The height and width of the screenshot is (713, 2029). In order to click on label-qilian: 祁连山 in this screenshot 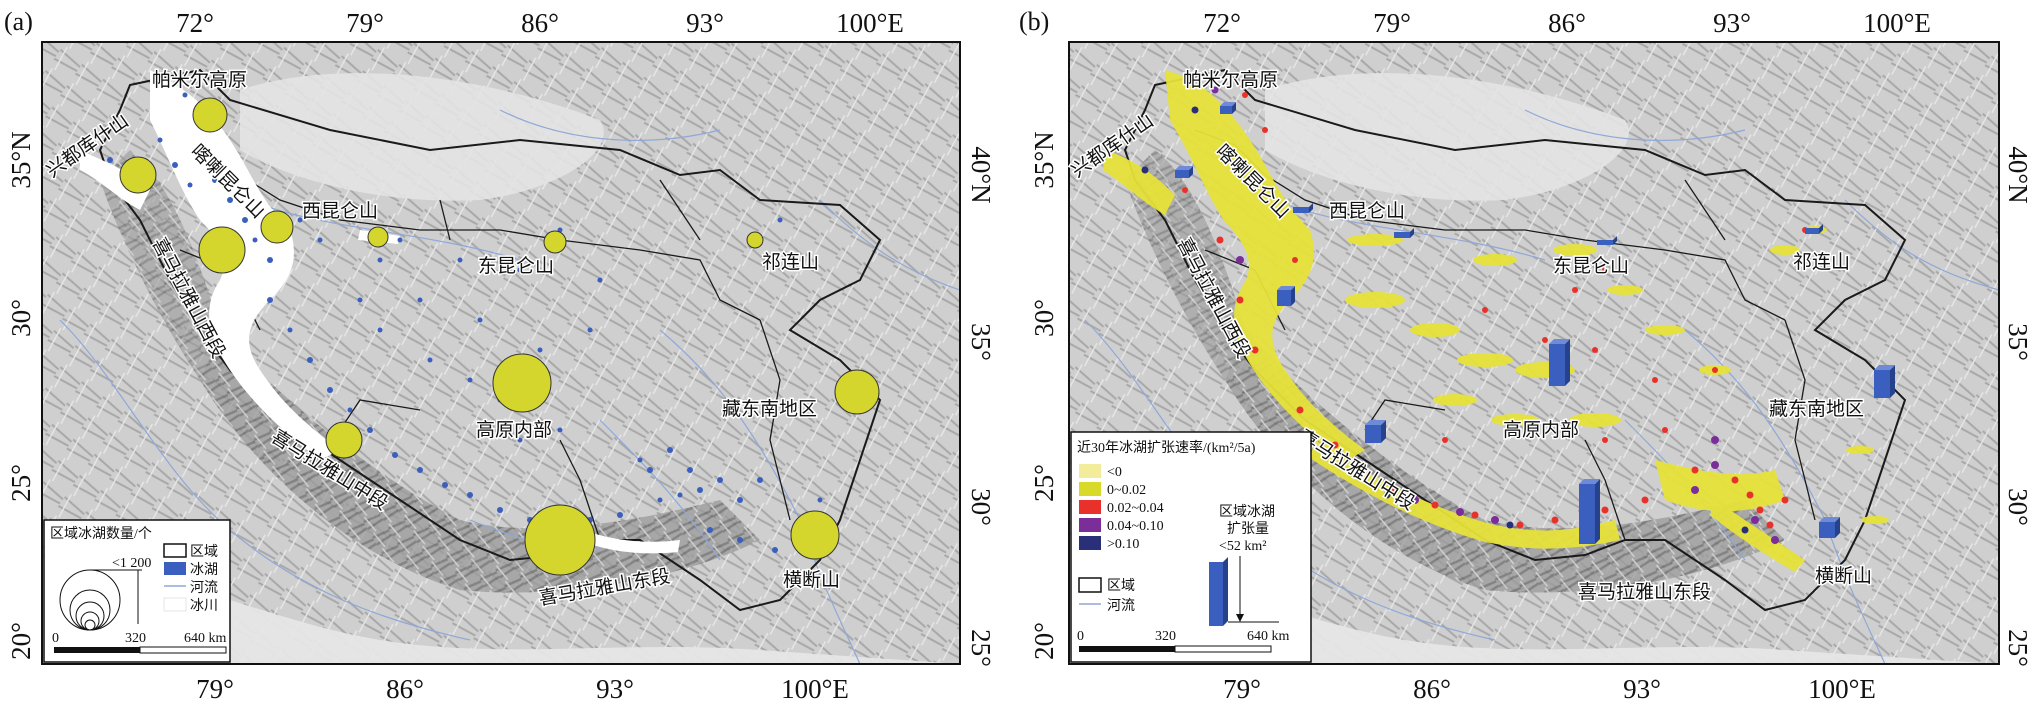, I will do `click(790, 262)`.